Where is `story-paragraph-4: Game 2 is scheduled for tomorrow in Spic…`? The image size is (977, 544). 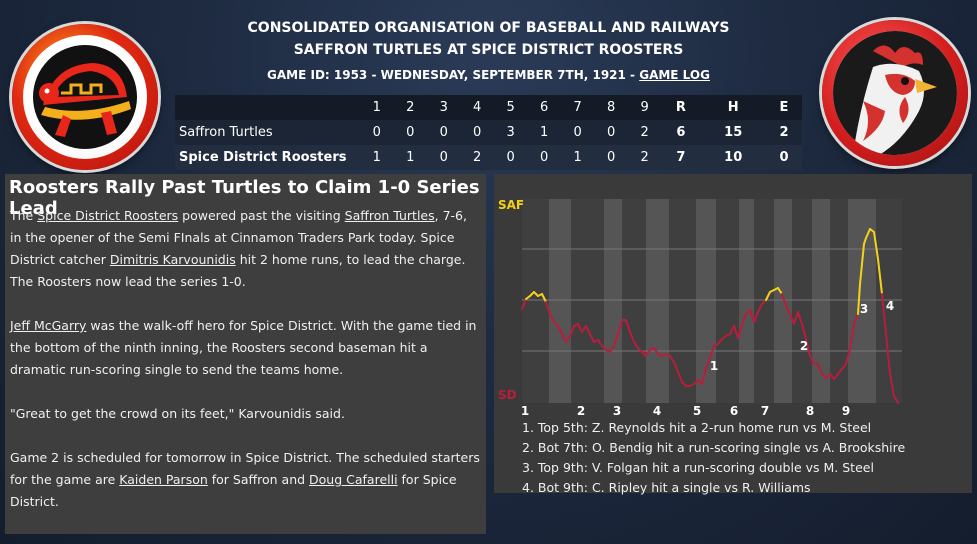
story-paragraph-4: Game 2 is scheduled for tomorrow in Spic… is located at coordinates (246, 480).